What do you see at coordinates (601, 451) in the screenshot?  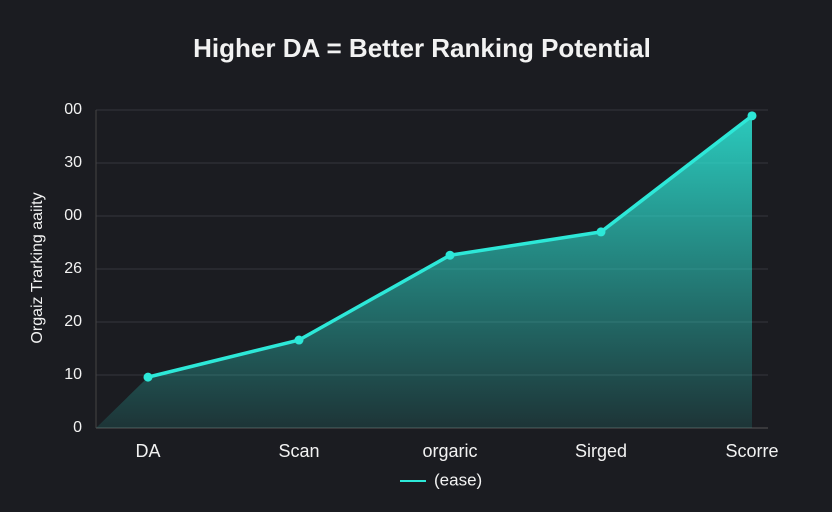 I see `x-tick-label: Sirged` at bounding box center [601, 451].